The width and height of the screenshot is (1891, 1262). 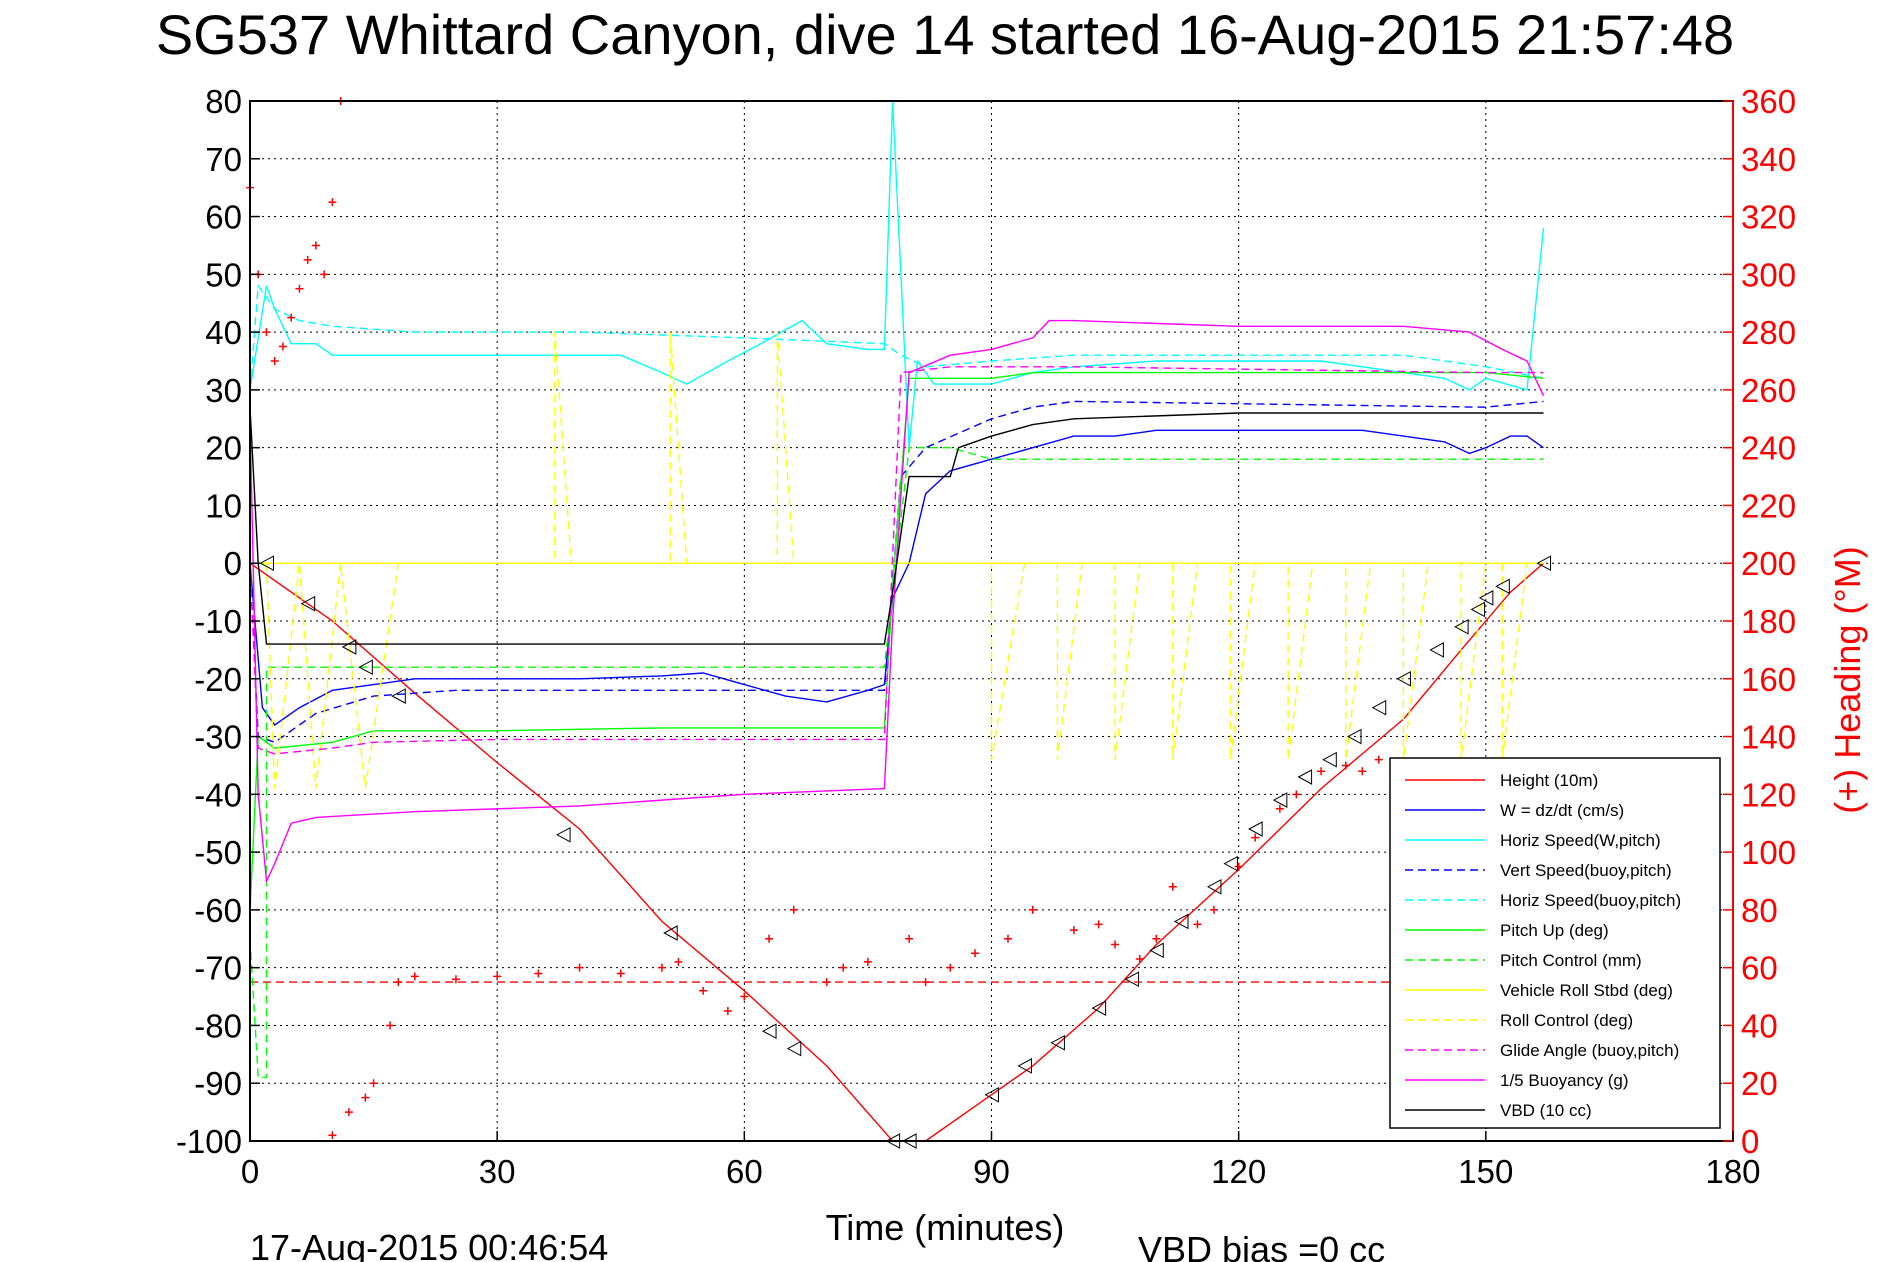 I want to click on legend-label: Glide Angle (buoy,pitch), so click(x=1589, y=1050).